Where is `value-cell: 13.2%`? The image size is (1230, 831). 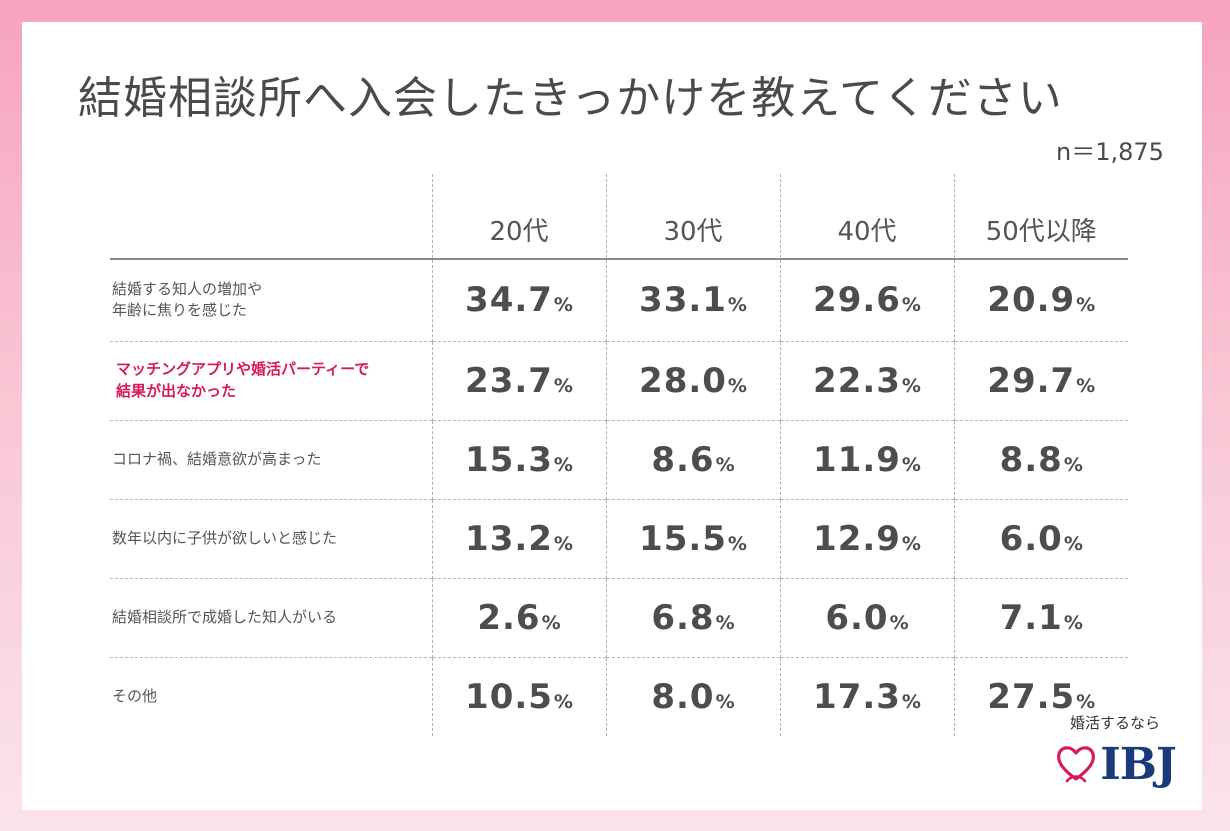 value-cell: 13.2% is located at coordinates (518, 538).